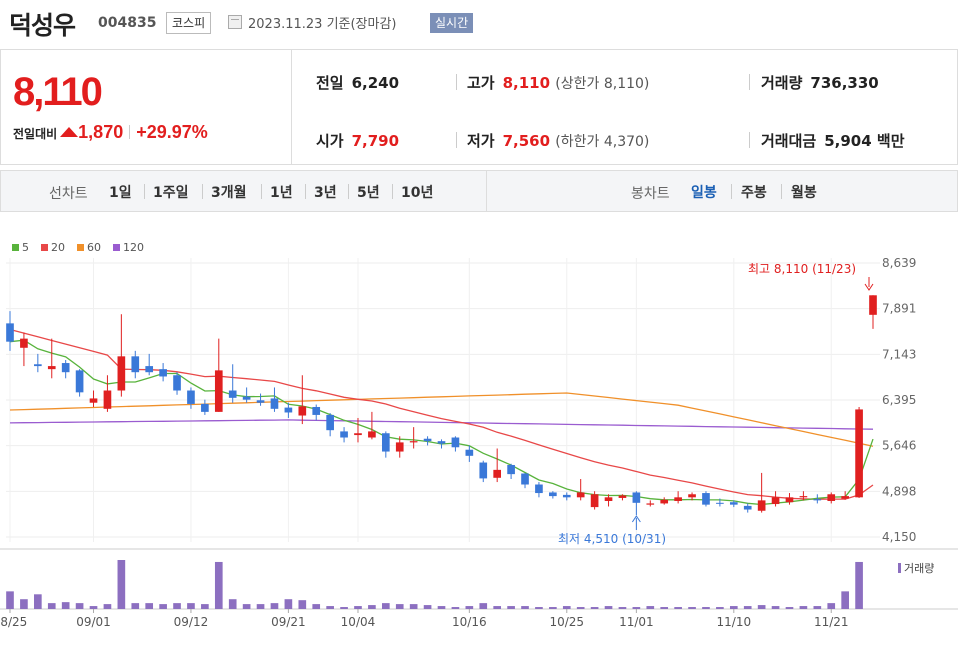  I want to click on market-badge: 코스피, so click(189, 23).